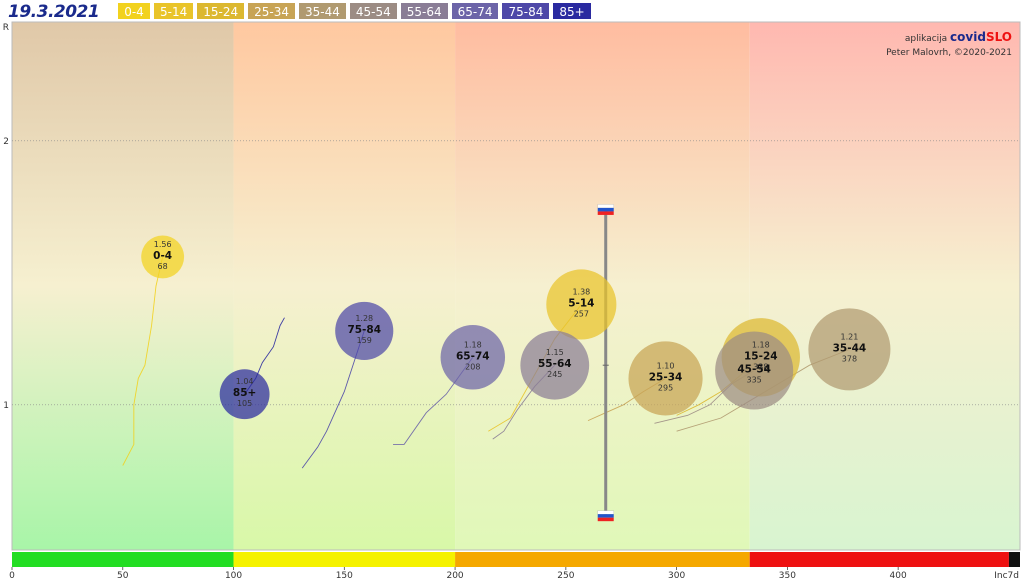 The width and height of the screenshot is (1024, 581). I want to click on app-prefix: aplikacija, so click(926, 39).